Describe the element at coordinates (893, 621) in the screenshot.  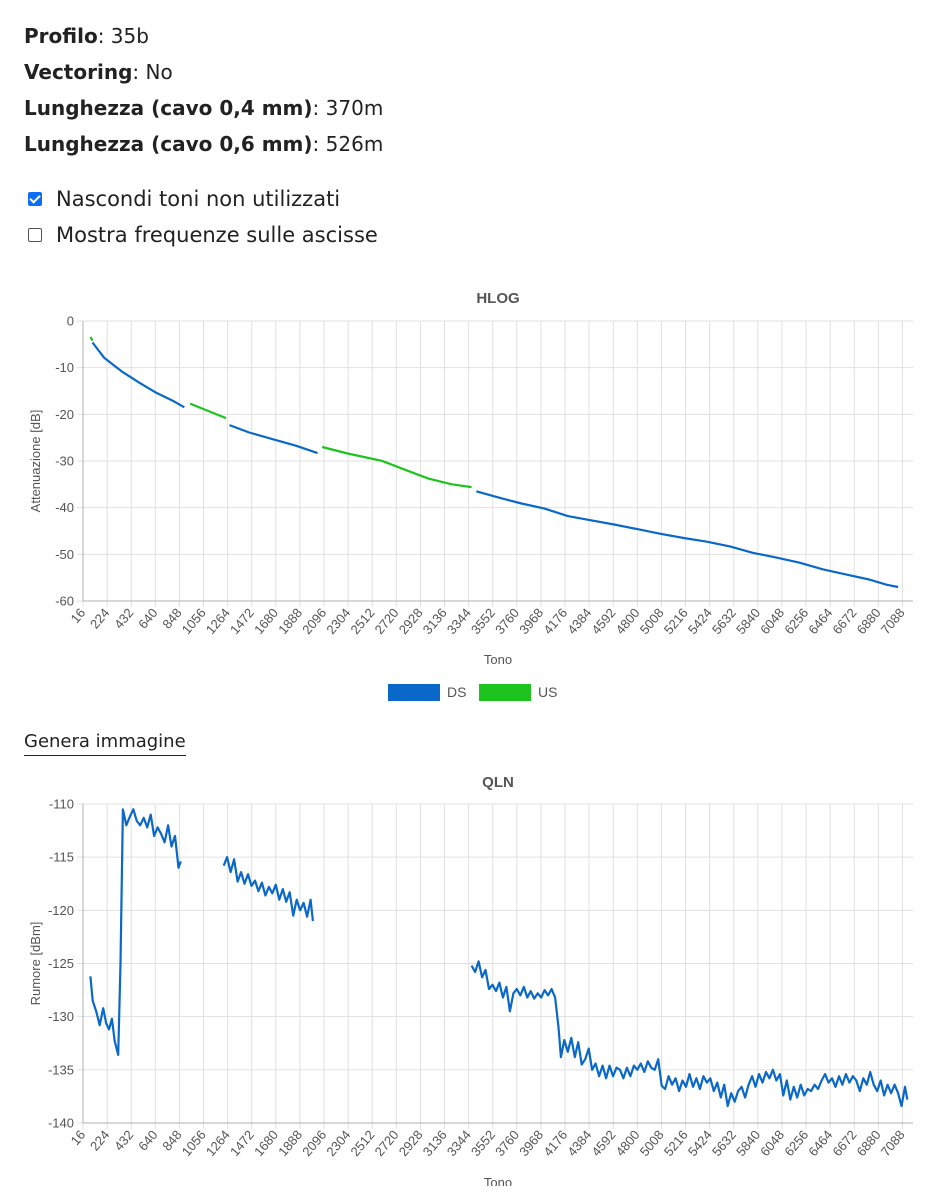
I see `hlog-x-tick: 7088` at that location.